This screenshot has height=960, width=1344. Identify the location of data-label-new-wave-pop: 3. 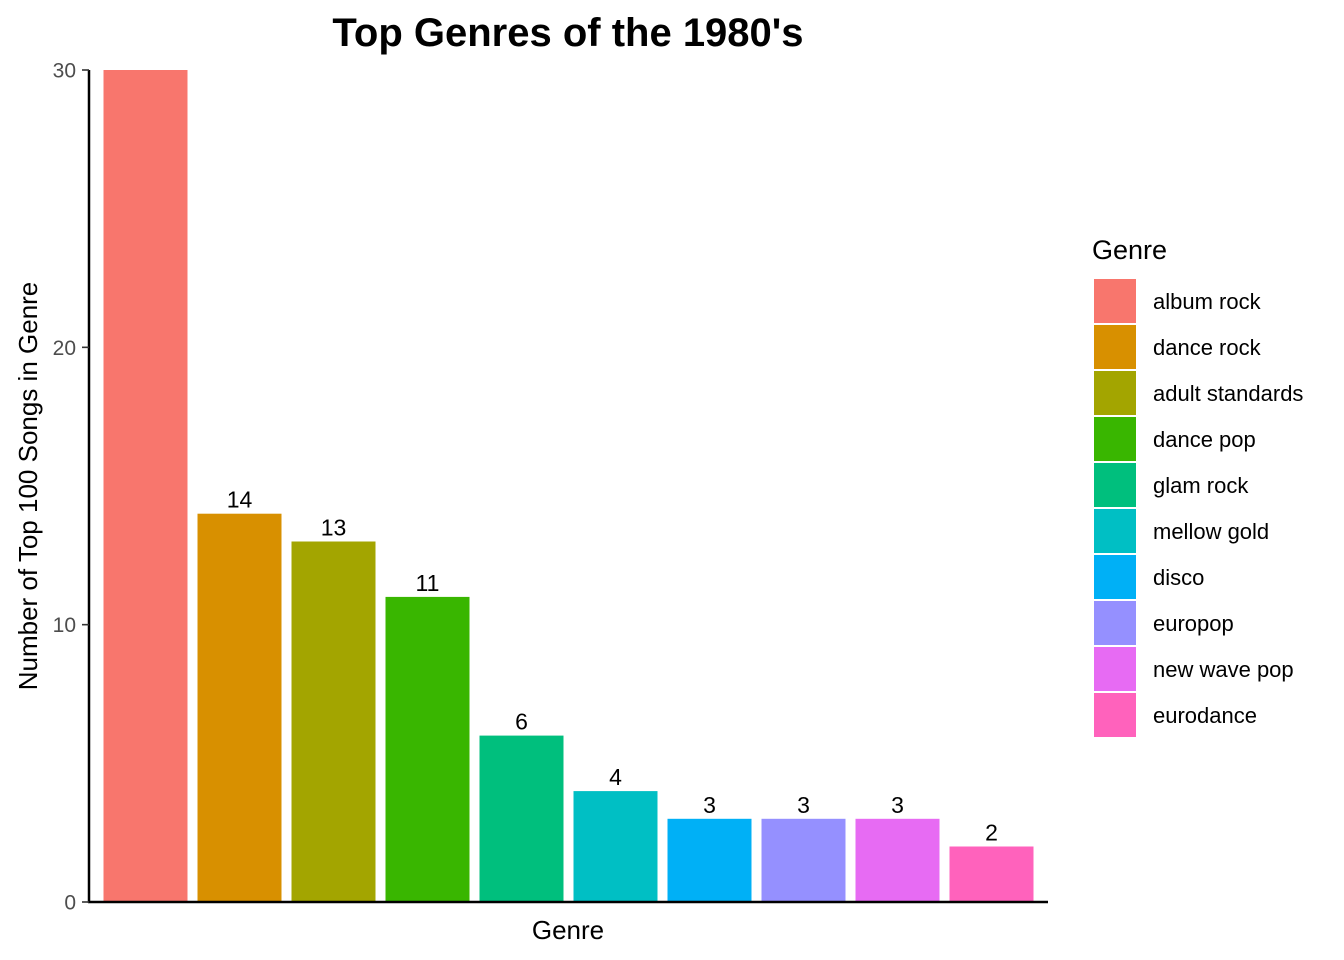
(897, 805).